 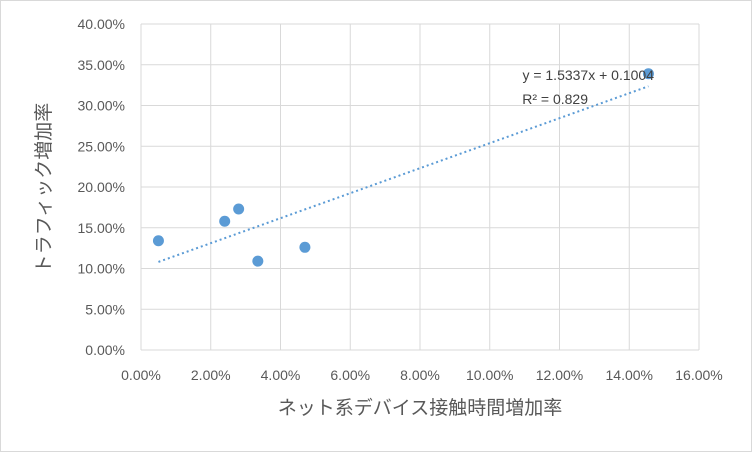 What do you see at coordinates (141, 375) in the screenshot?
I see `x-tick-label: 0.00%` at bounding box center [141, 375].